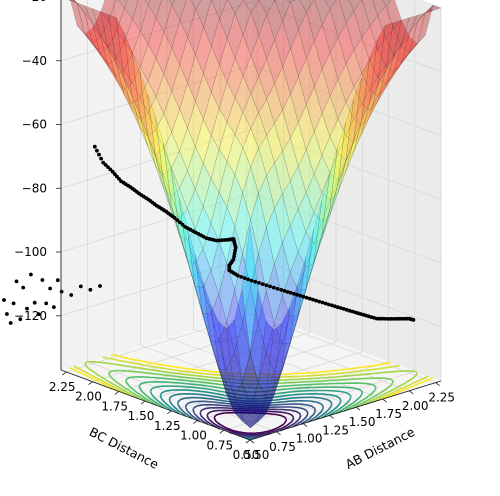 The height and width of the screenshot is (496, 500). I want to click on z-tick-label: −60, so click(34, 125).